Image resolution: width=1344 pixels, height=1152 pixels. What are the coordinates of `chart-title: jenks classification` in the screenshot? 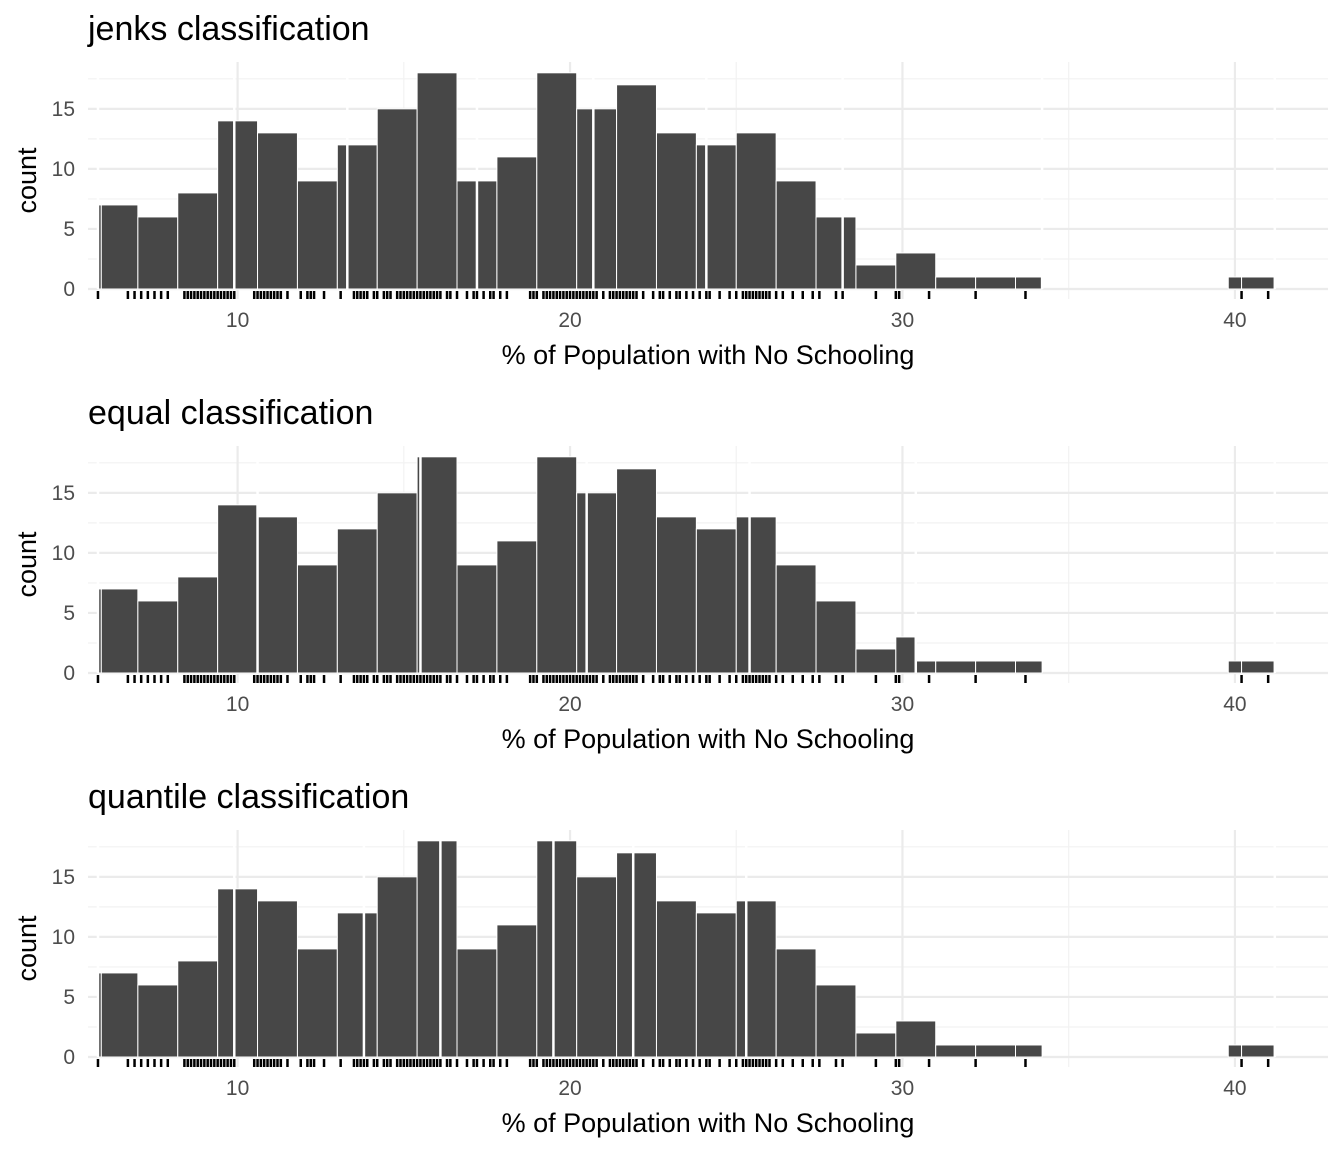 It's located at (228, 29).